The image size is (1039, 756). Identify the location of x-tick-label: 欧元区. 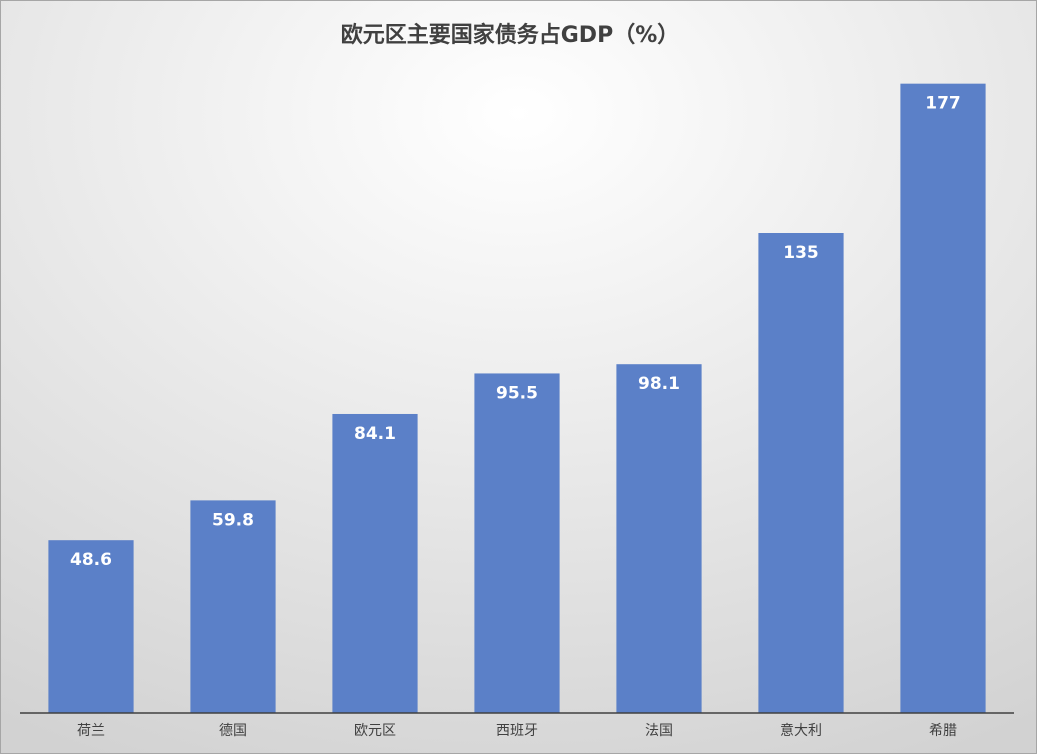
(375, 731).